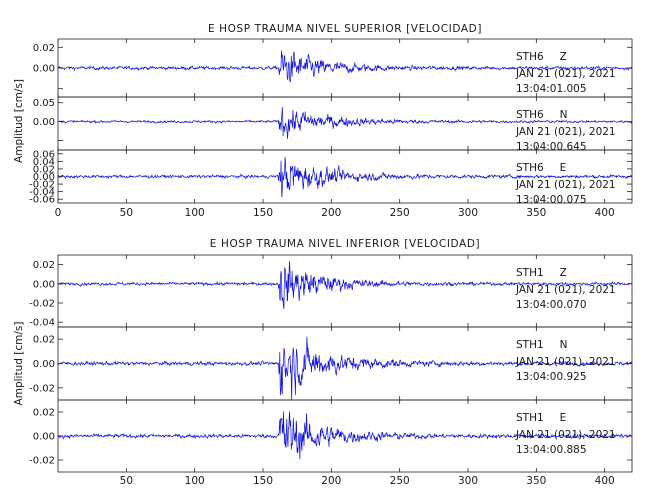 The image size is (650, 500). What do you see at coordinates (551, 89) in the screenshot?
I see `time-label: 13:04:01.005` at bounding box center [551, 89].